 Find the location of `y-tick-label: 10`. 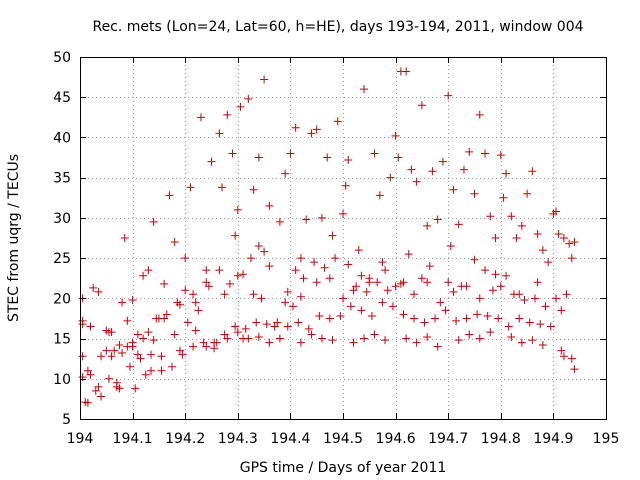

y-tick-label: 10 is located at coordinates (62, 380).